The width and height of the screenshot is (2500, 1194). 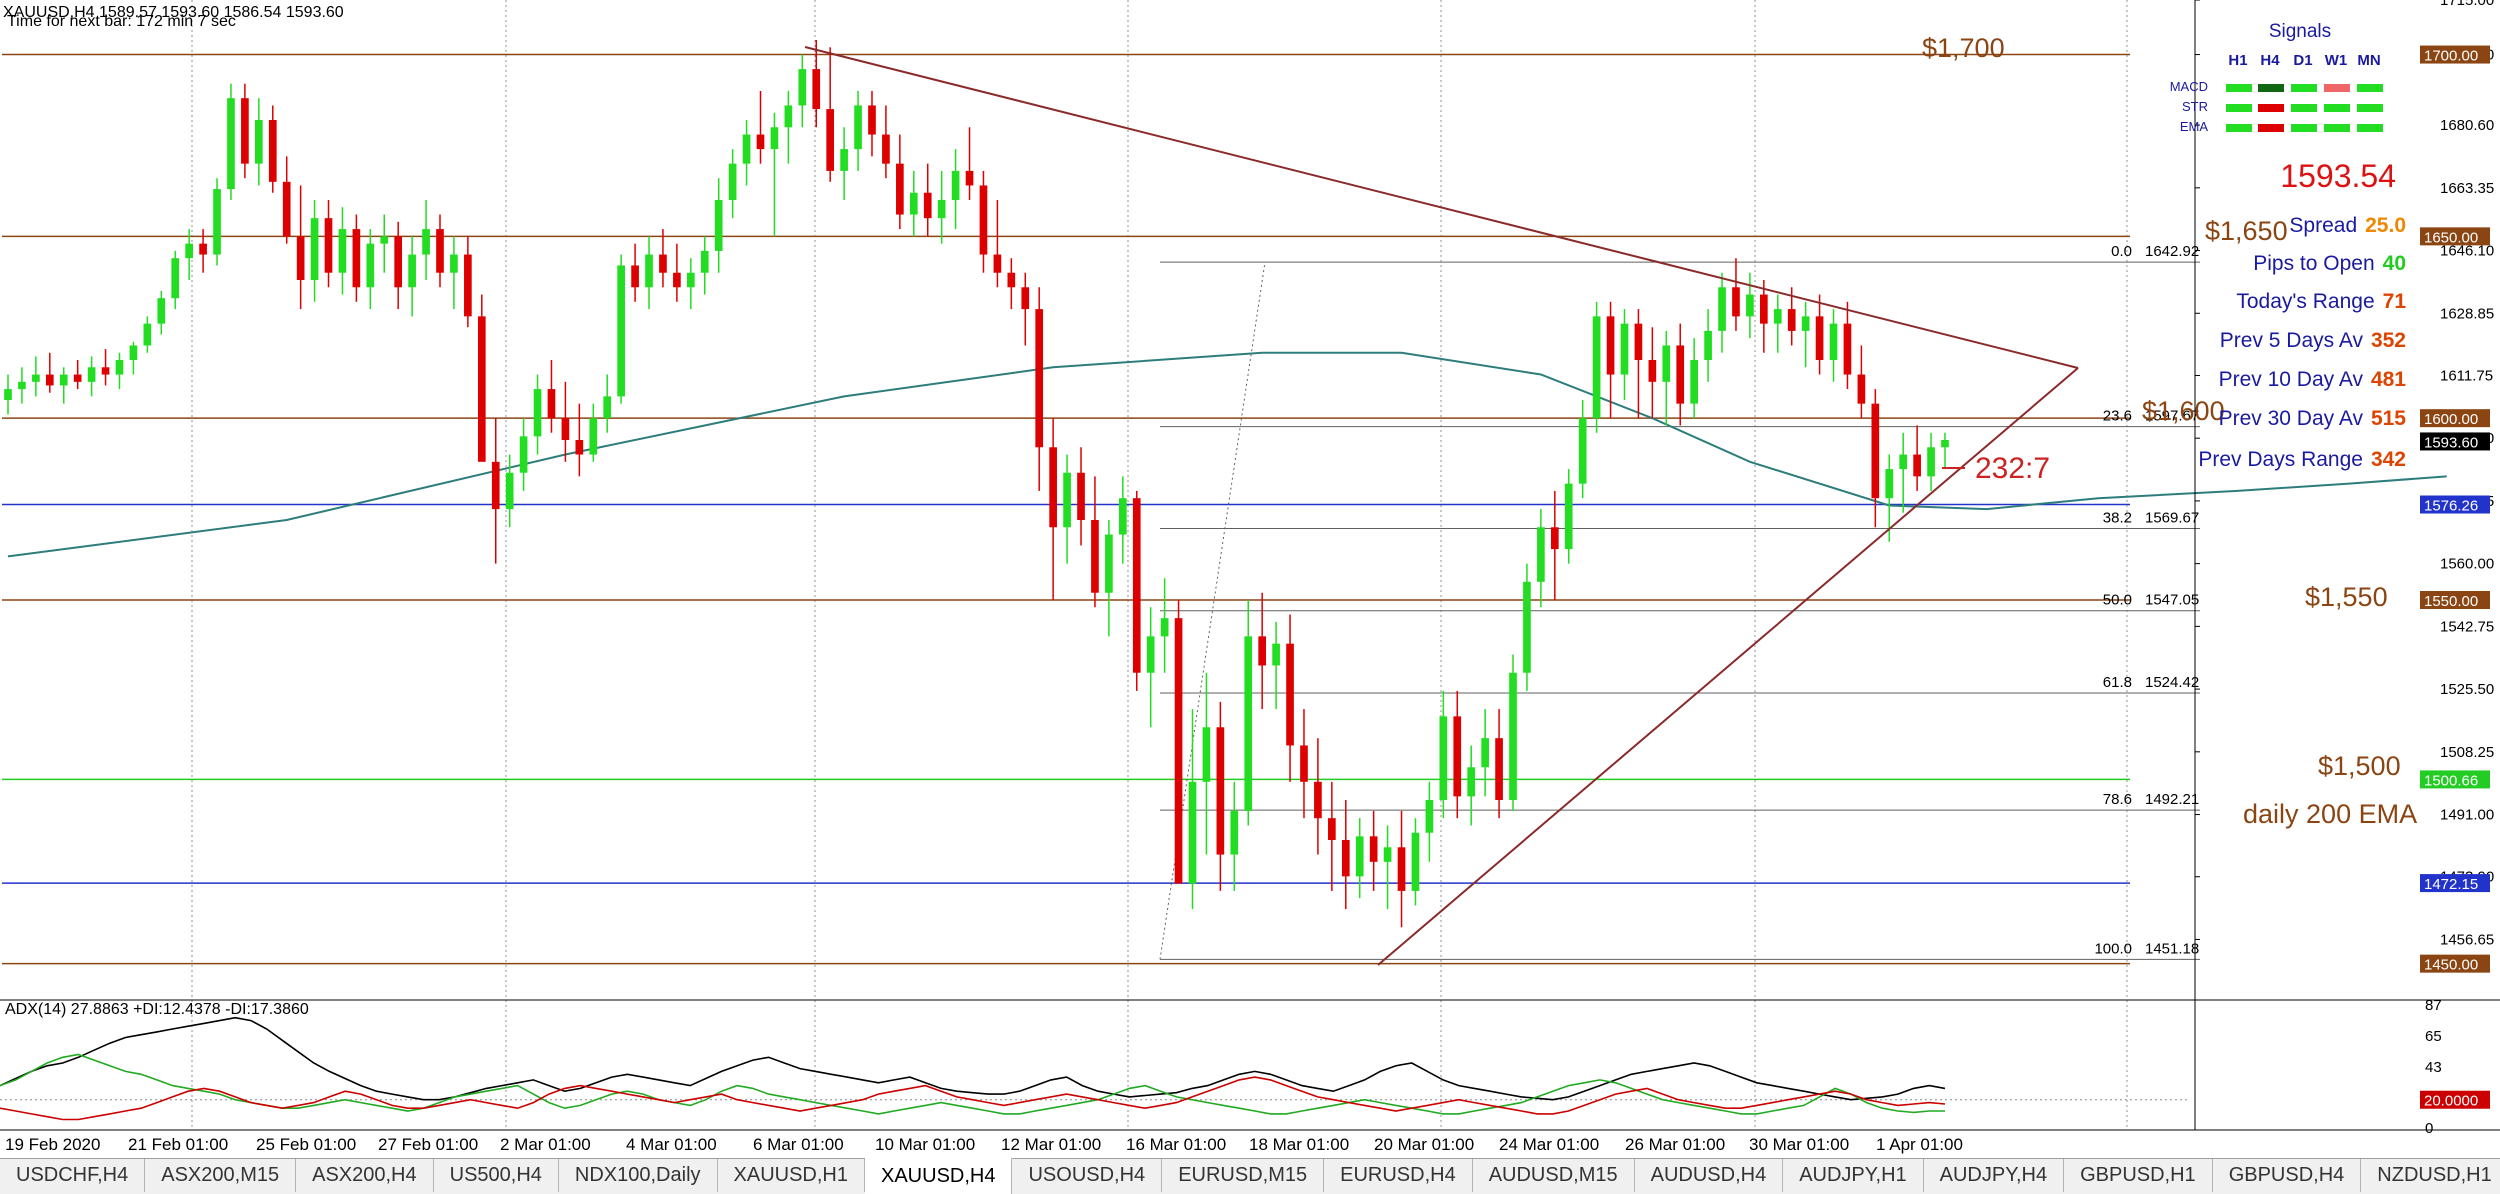 What do you see at coordinates (2117, 517) in the screenshot?
I see `fibo-ratio: 38.2` at bounding box center [2117, 517].